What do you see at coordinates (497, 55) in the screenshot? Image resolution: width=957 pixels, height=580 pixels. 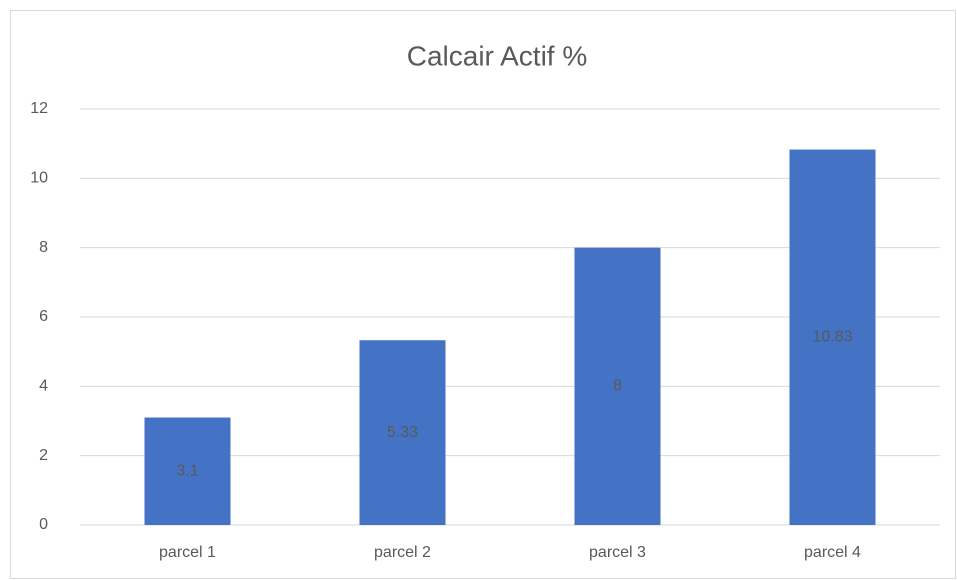 I see `chart-title: Calcair Actif %` at bounding box center [497, 55].